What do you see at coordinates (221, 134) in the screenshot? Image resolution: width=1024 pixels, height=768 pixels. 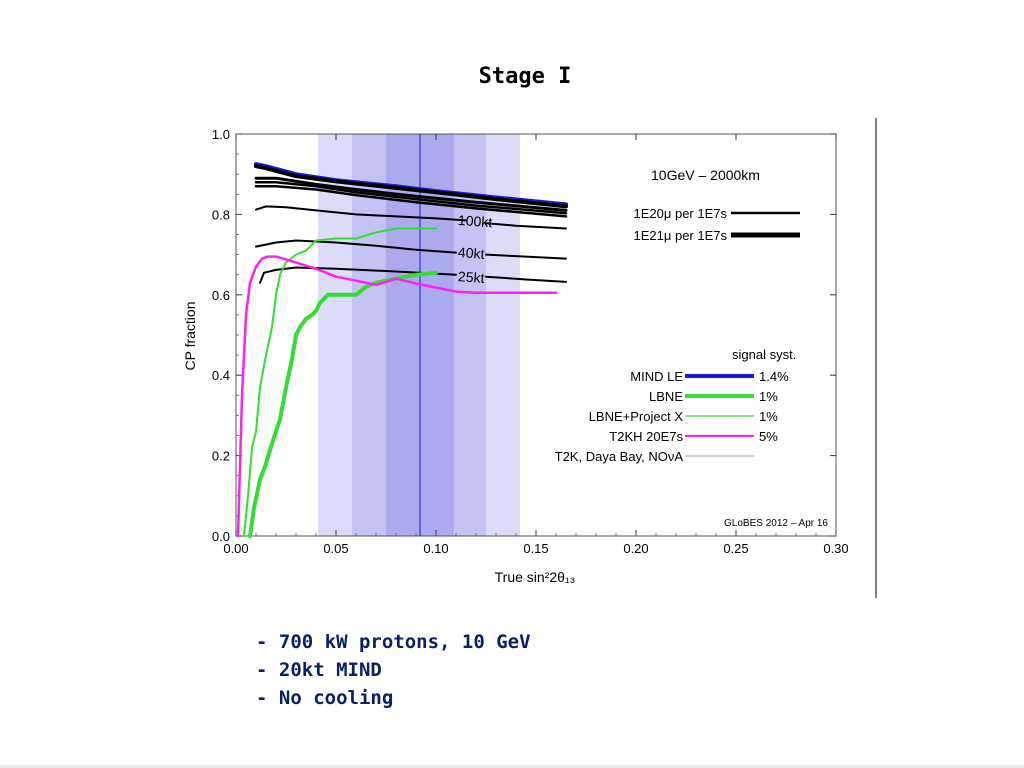 I see `y-tick-label: 1.0` at bounding box center [221, 134].